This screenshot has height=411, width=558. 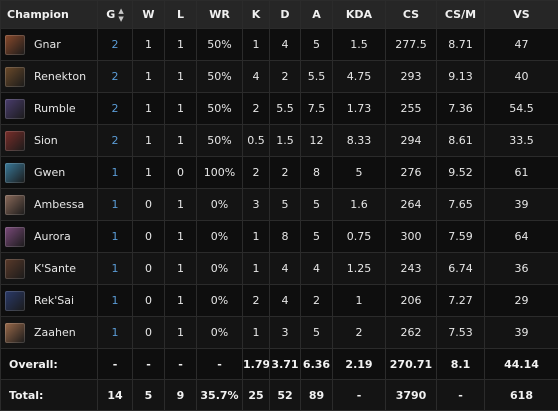 I want to click on column-header-vs: VS, so click(x=521, y=15).